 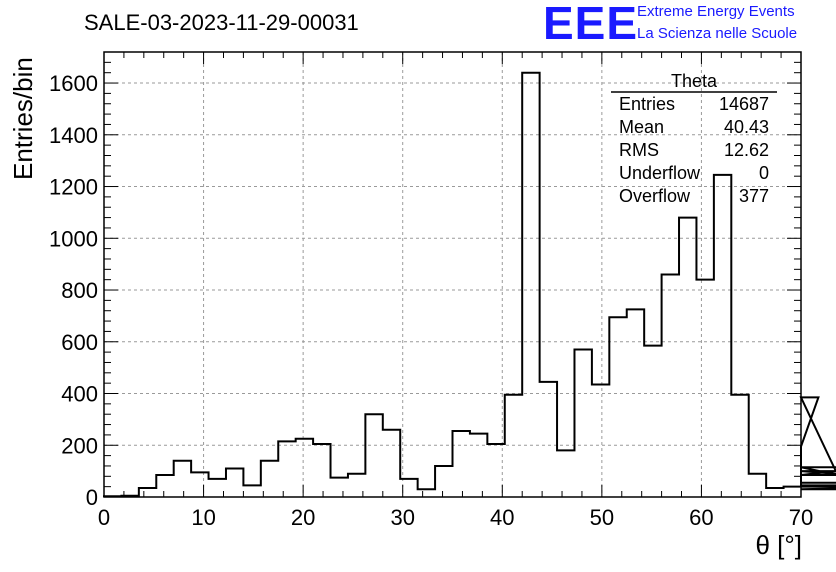 I want to click on y-tick-label: 400, so click(x=79, y=394).